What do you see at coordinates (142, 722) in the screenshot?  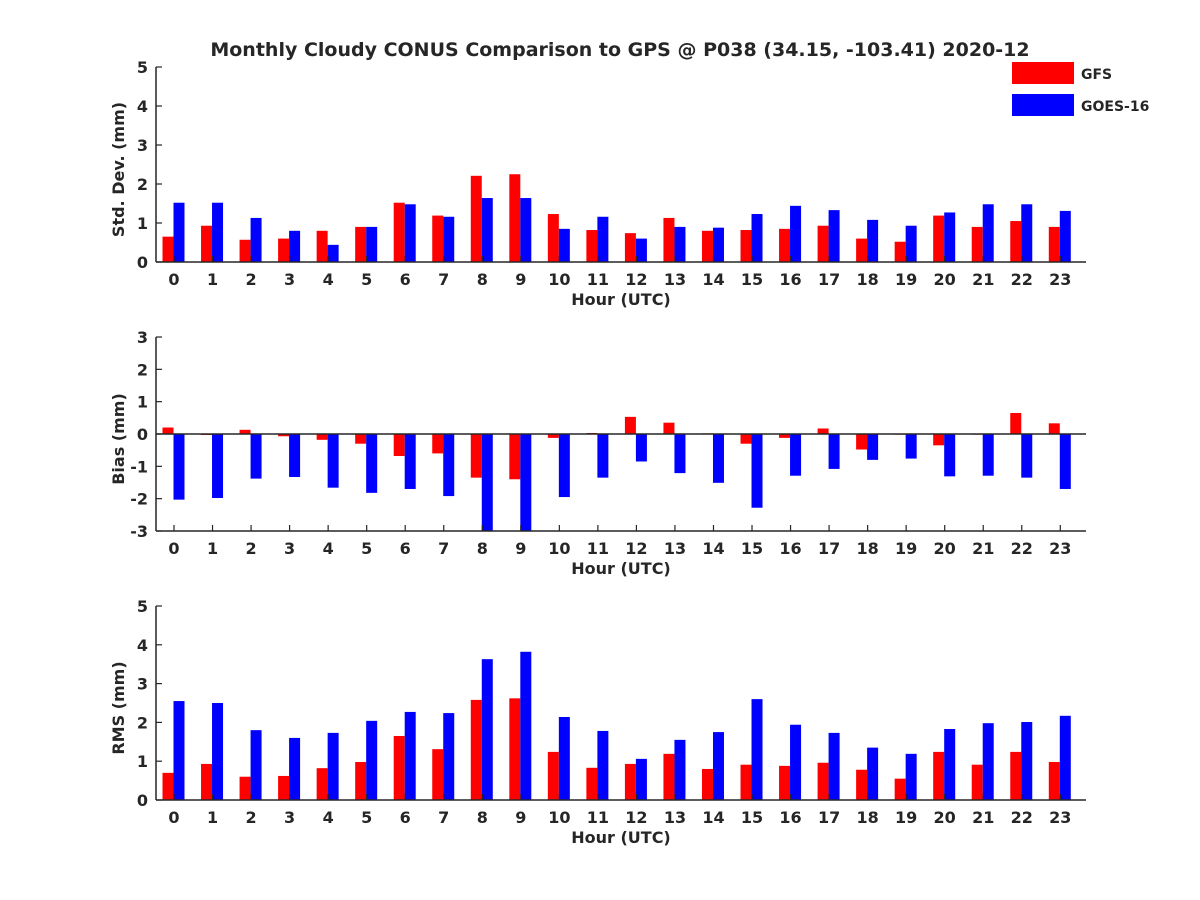 I see `y-tick-label: 2` at bounding box center [142, 722].